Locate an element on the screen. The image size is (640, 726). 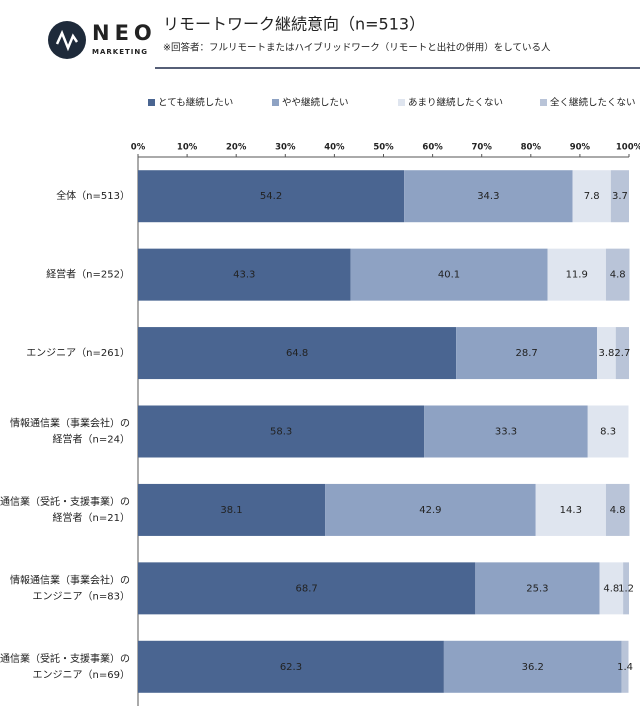
legend-label: とても継続したい is located at coordinates (195, 103).